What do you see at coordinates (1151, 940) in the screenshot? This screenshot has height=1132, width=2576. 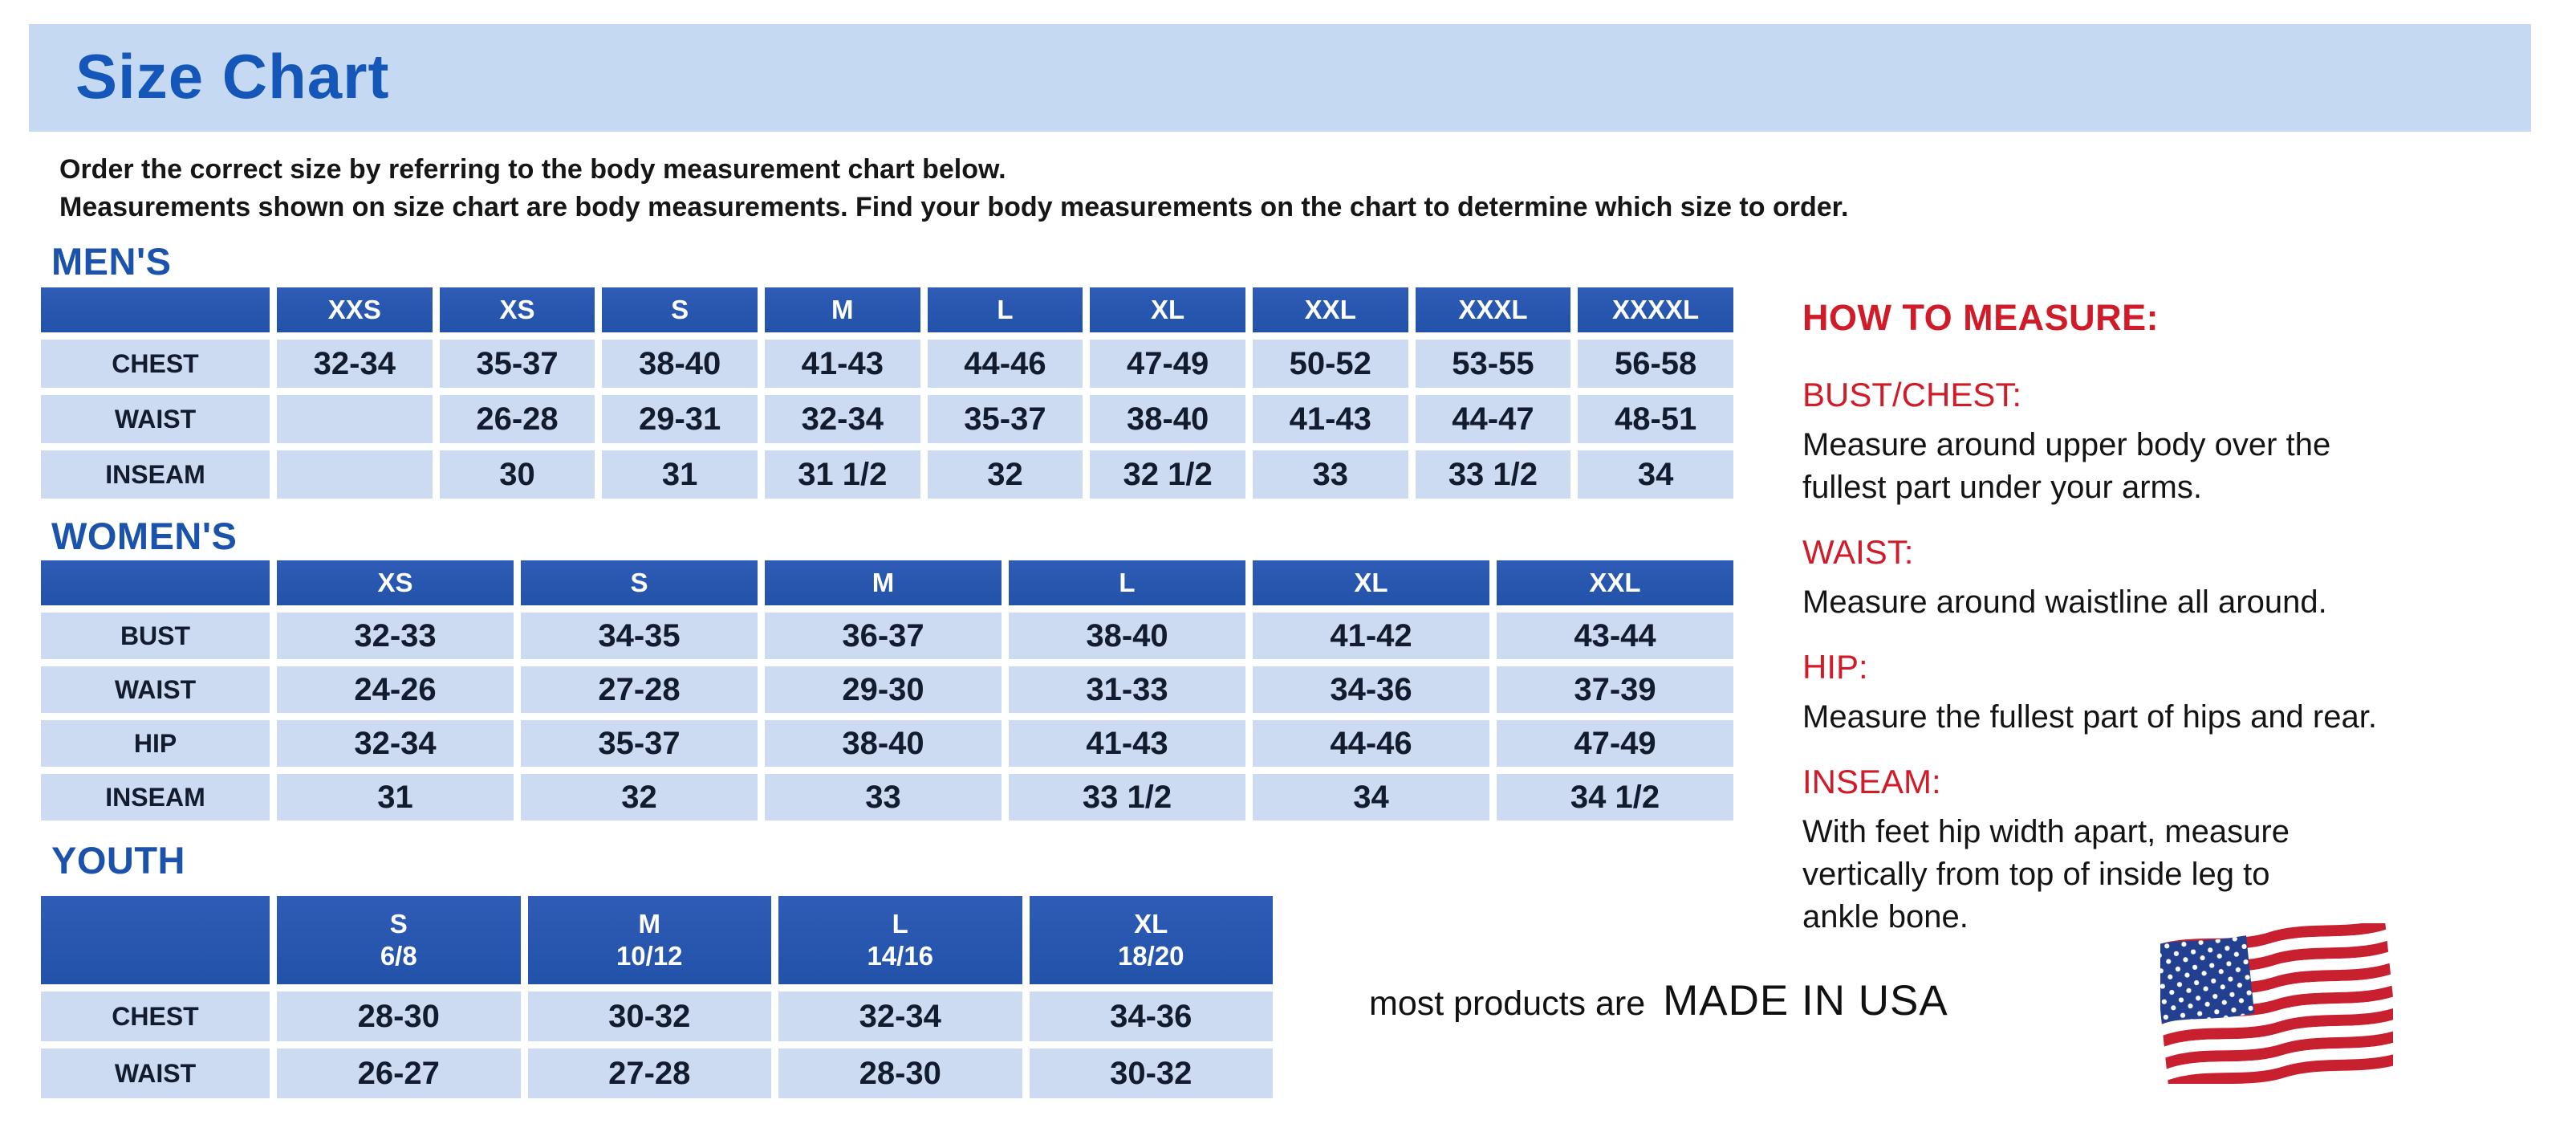 I see `youth-col-header: XL 18/20` at bounding box center [1151, 940].